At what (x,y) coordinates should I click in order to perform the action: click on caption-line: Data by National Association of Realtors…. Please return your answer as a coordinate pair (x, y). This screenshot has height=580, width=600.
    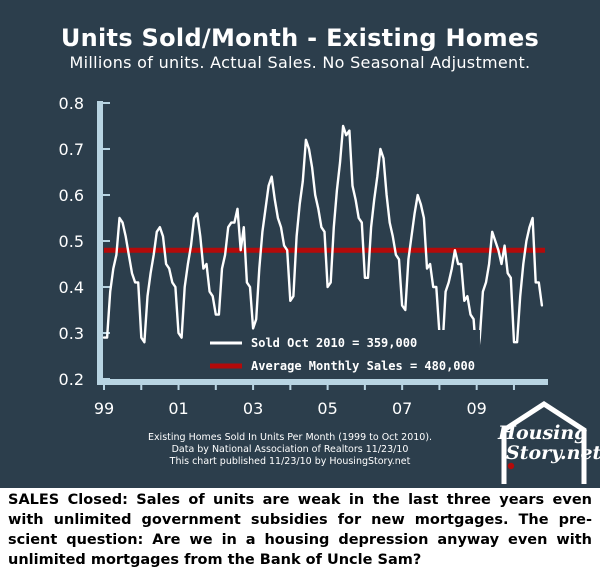
    Looking at the image, I should click on (290, 449).